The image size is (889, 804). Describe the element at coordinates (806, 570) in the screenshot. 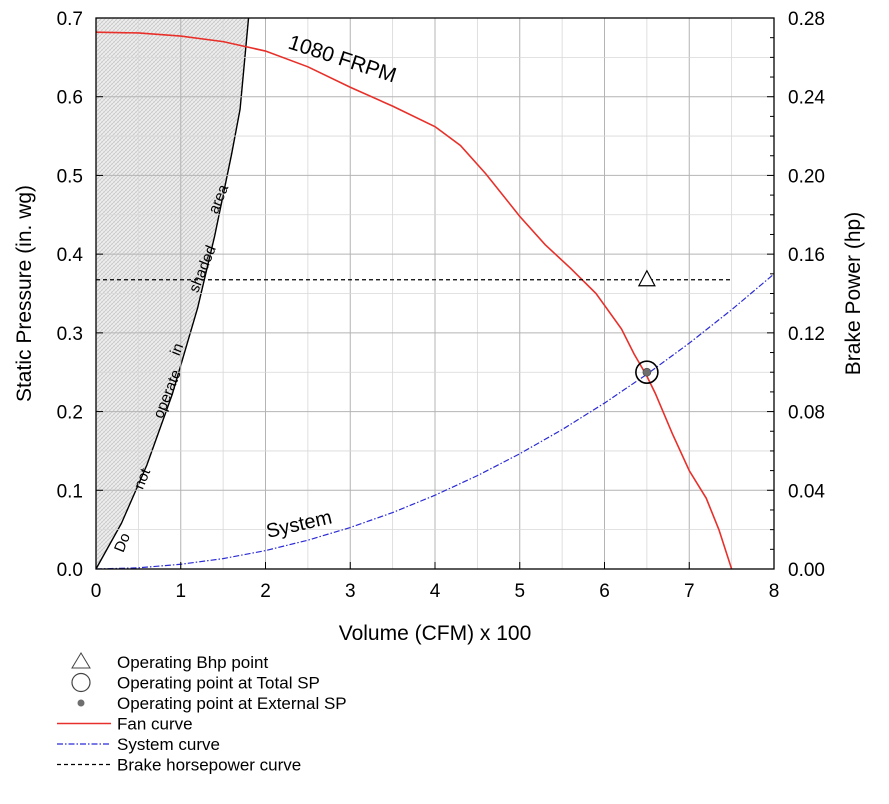

I see `y2-tick-label: 0.00` at that location.